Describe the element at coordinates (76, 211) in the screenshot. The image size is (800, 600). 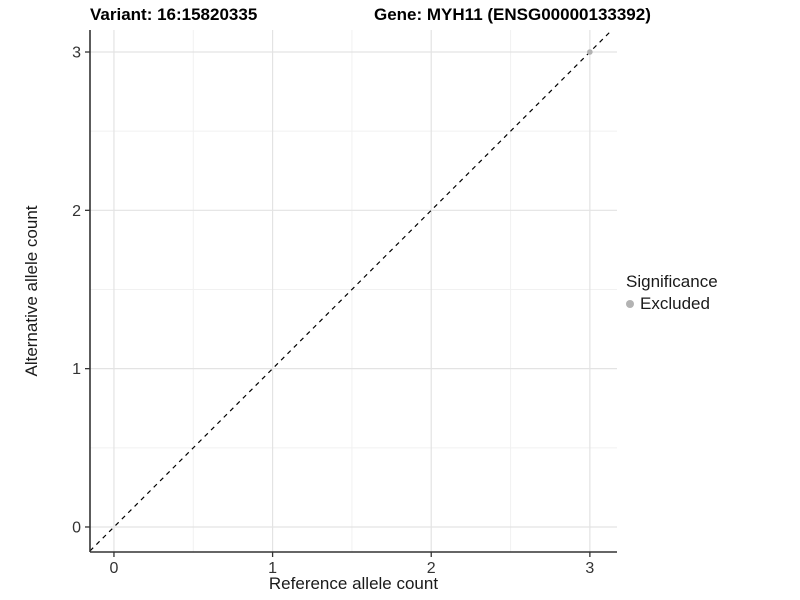
I see `y-tick-label: 2` at that location.